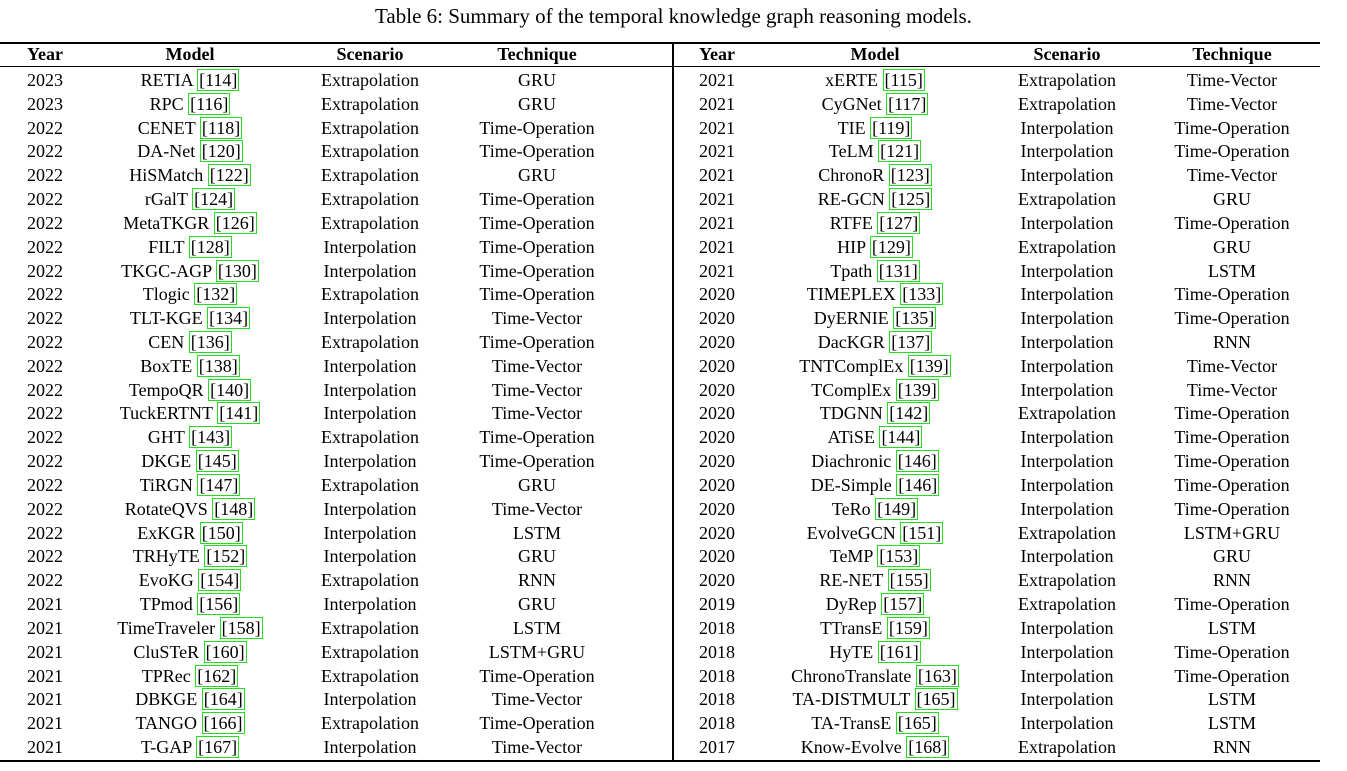 This screenshot has height=771, width=1347. I want to click on citation: [116], so click(209, 103).